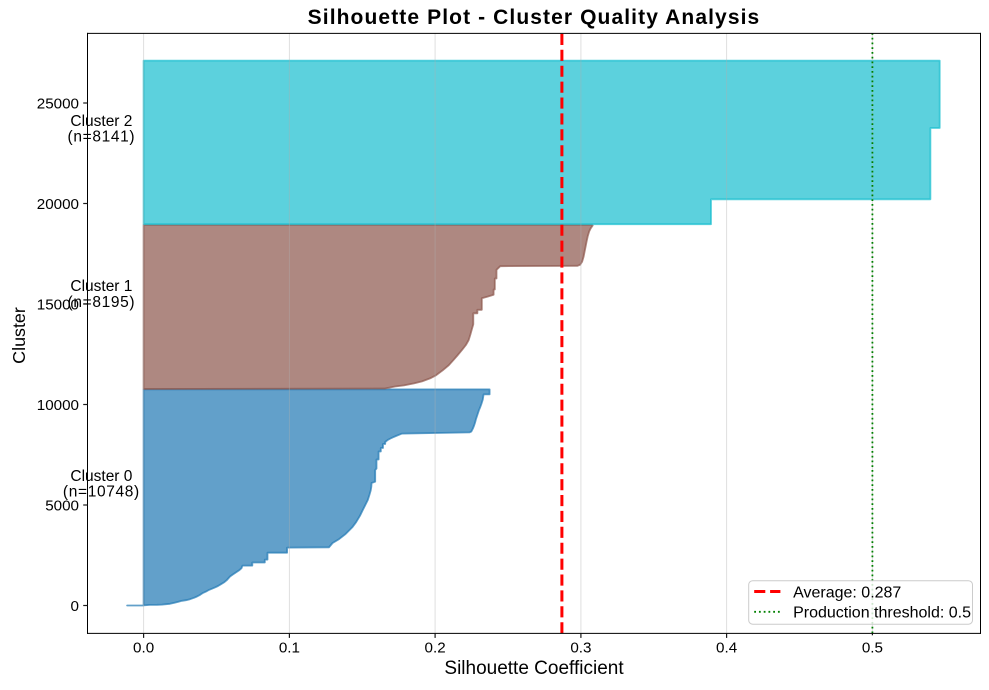 The width and height of the screenshot is (989, 690). Describe the element at coordinates (143, 647) in the screenshot. I see `svg-text: 0.0` at that location.